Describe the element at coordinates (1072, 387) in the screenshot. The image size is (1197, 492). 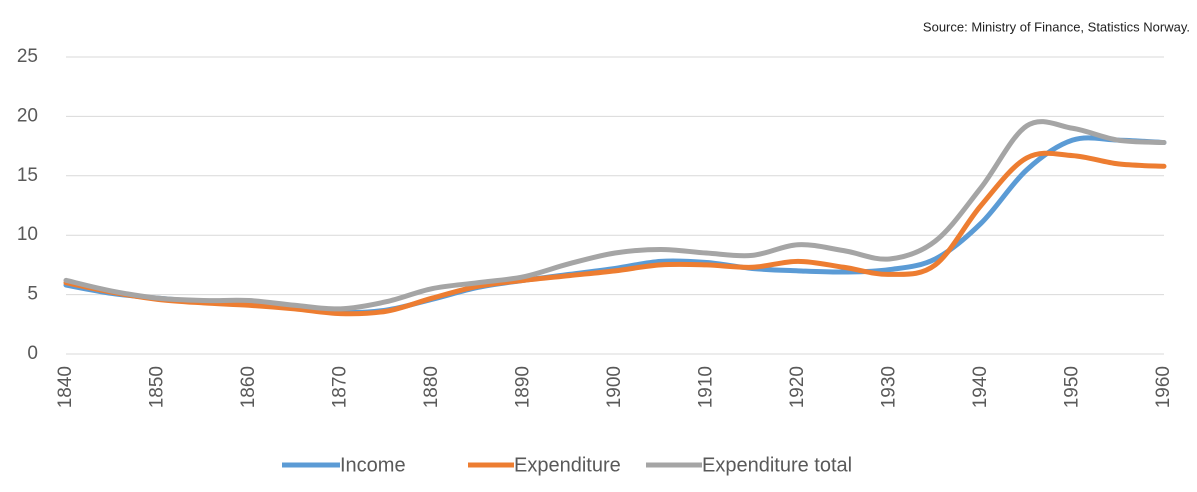
I see `x-tick-label: 1950` at that location.